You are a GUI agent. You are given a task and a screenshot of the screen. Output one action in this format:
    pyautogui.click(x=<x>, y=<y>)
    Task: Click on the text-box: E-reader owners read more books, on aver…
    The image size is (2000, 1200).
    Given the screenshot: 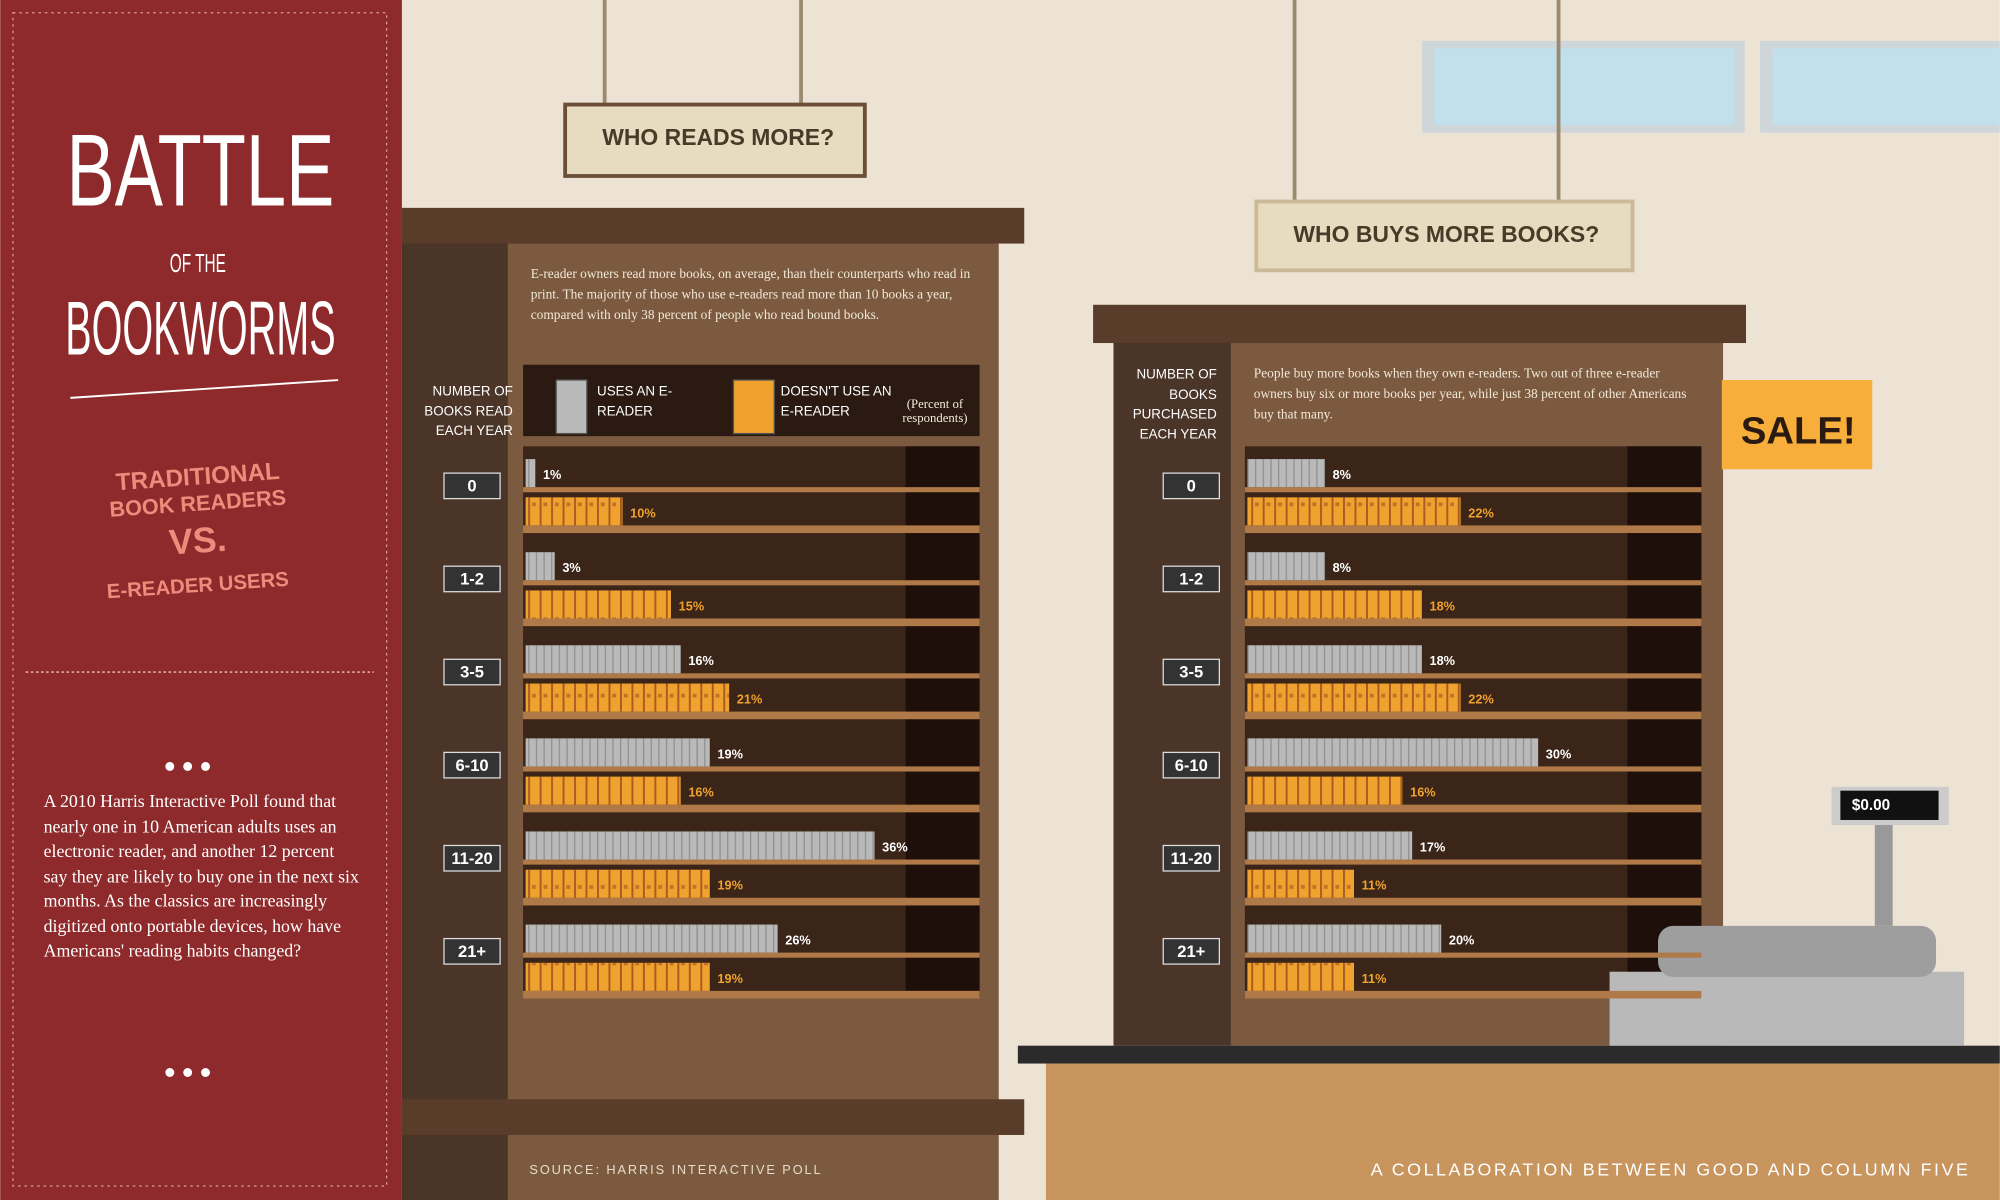 What is the action you would take?
    pyautogui.click(x=750, y=295)
    